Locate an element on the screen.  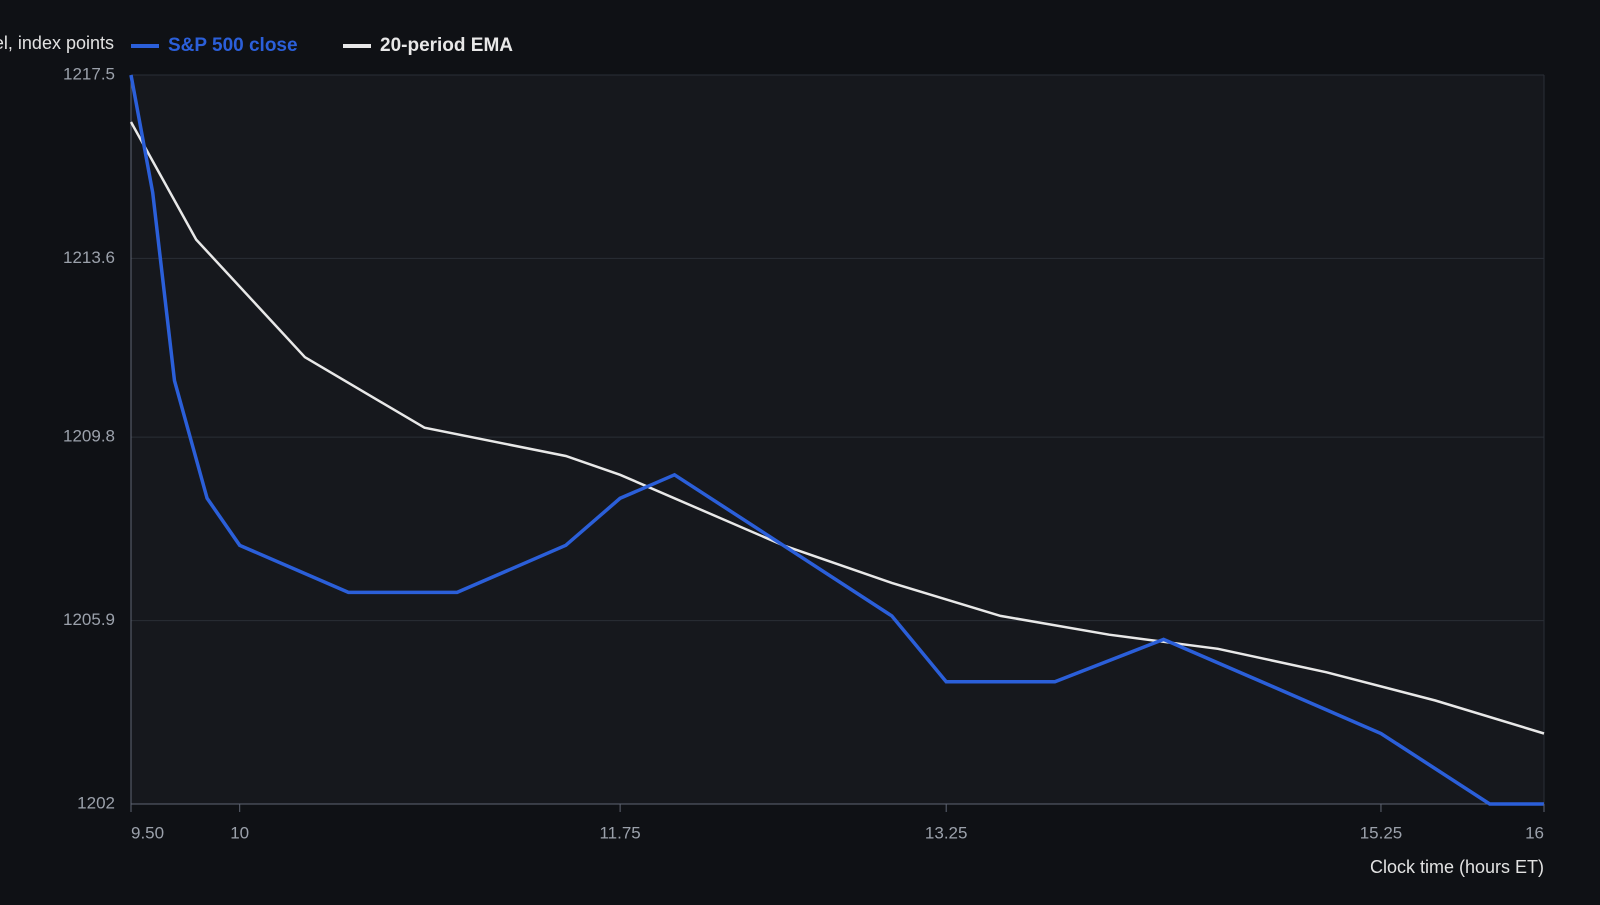
legend-label-ema: 20-period EMA is located at coordinates (446, 45).